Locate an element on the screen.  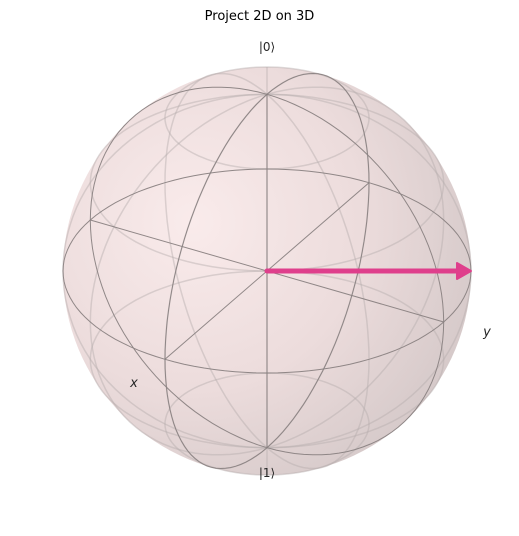
label-ket-zero: |0⟩ is located at coordinates (267, 47).